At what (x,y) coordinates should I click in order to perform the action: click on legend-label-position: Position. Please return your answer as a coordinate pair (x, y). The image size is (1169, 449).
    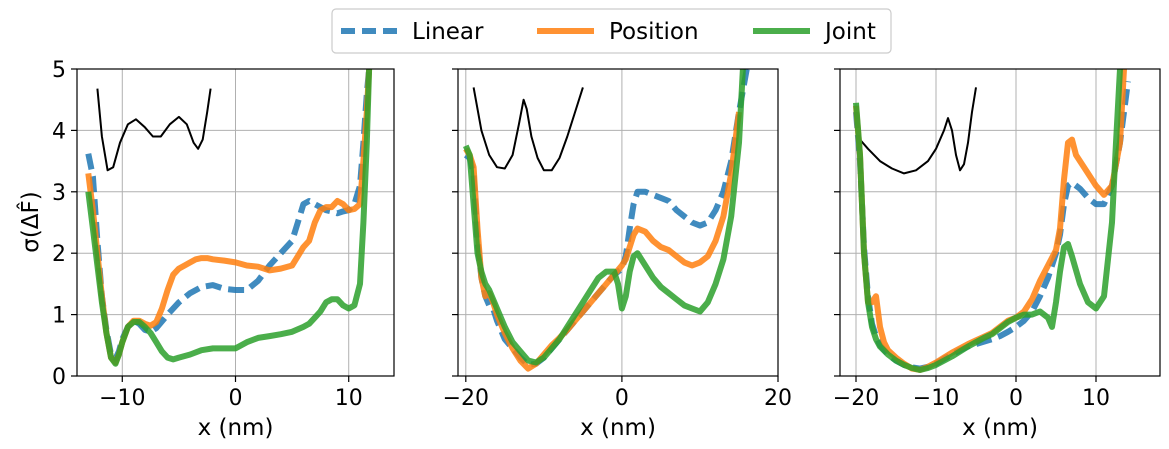
    Looking at the image, I should click on (654, 32).